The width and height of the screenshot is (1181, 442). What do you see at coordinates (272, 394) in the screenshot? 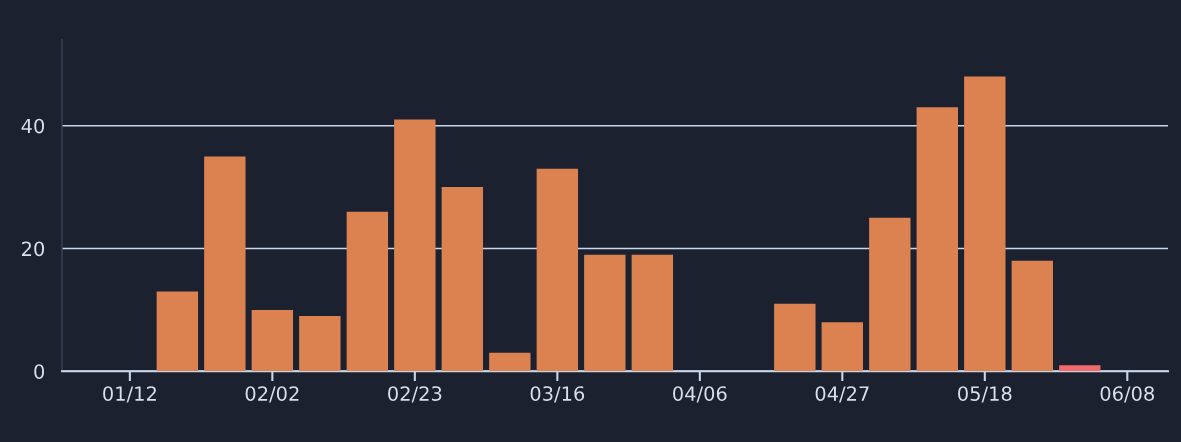
I see `x-tick-label: 02/02` at bounding box center [272, 394].